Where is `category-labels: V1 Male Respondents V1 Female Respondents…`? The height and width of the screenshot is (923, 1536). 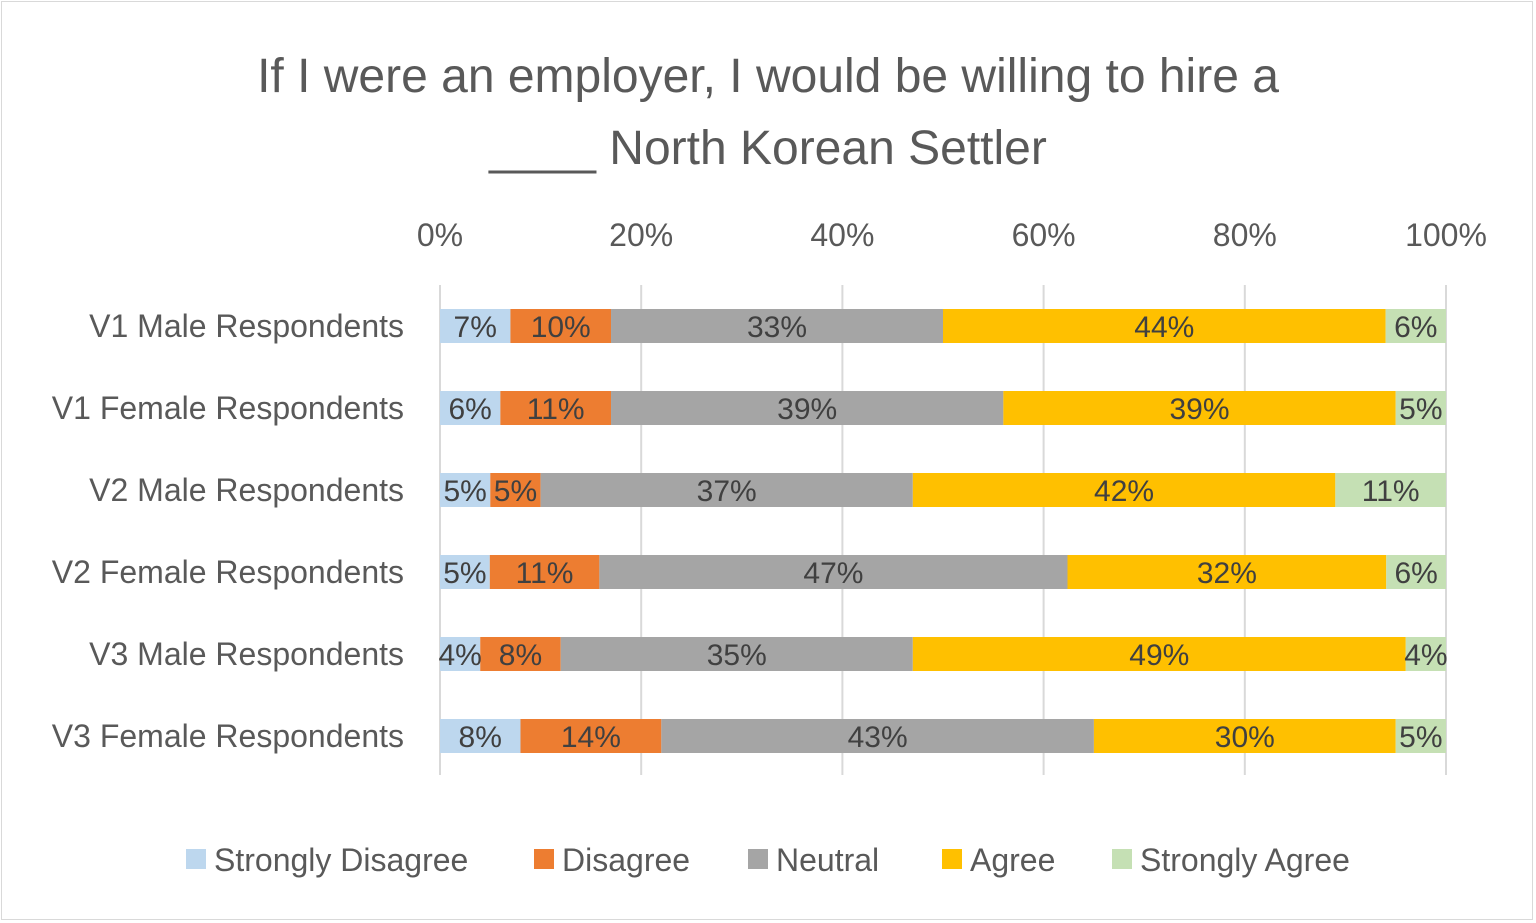 category-labels: V1 Male Respondents V1 Female Respondents… is located at coordinates (228, 531).